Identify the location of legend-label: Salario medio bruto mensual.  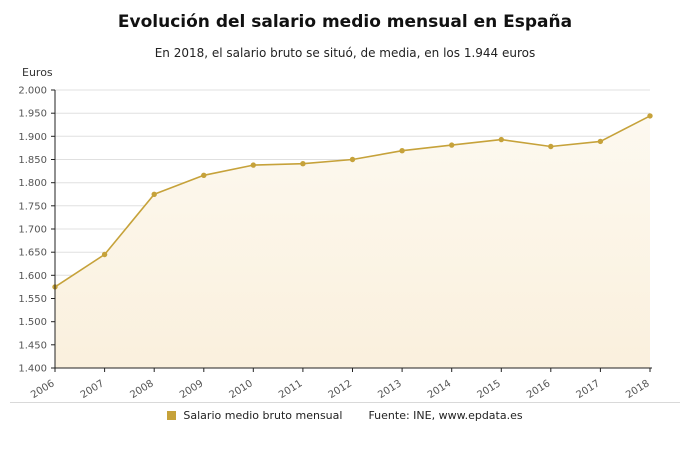
(263, 415).